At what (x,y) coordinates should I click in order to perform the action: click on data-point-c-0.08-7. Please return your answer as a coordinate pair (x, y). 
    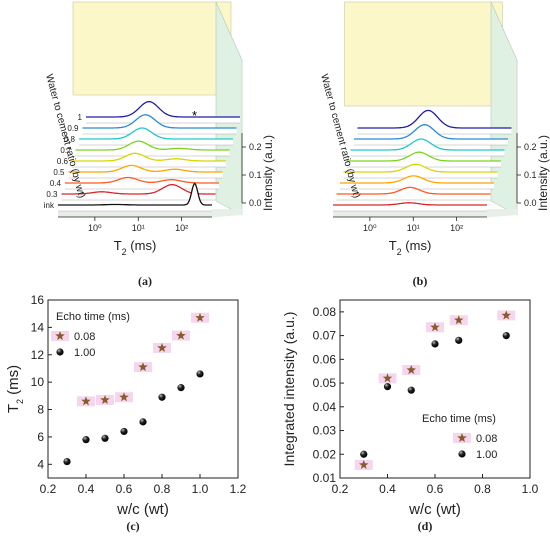
    Looking at the image, I should click on (200, 317).